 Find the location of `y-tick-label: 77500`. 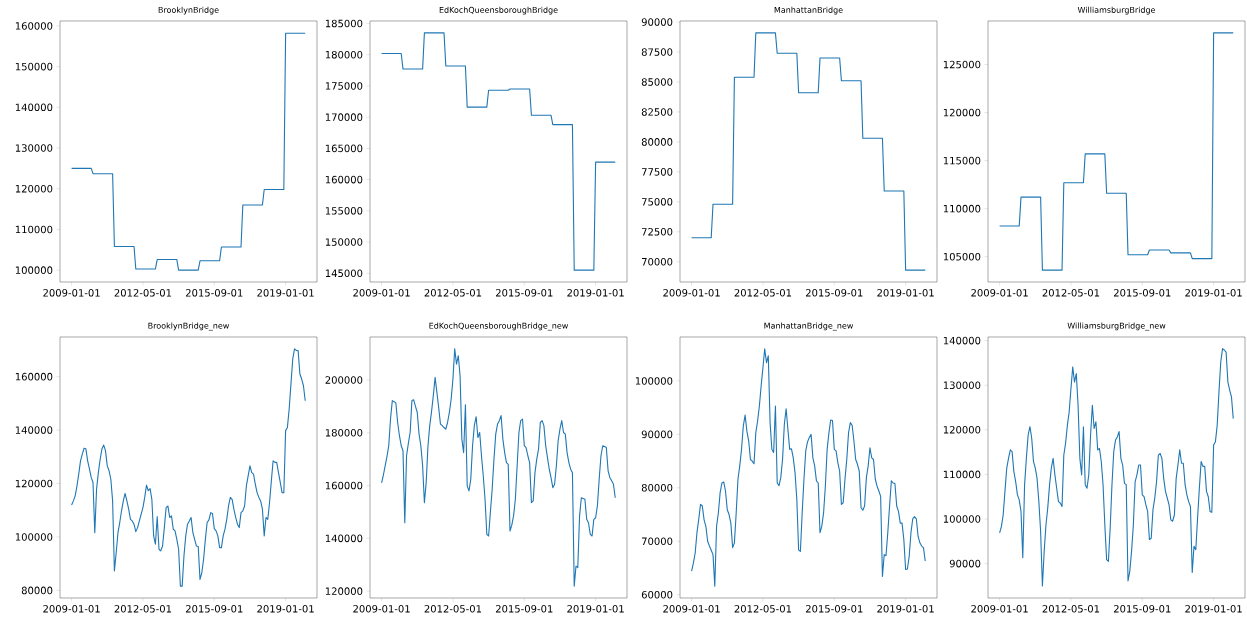

y-tick-label: 77500 is located at coordinates (657, 172).